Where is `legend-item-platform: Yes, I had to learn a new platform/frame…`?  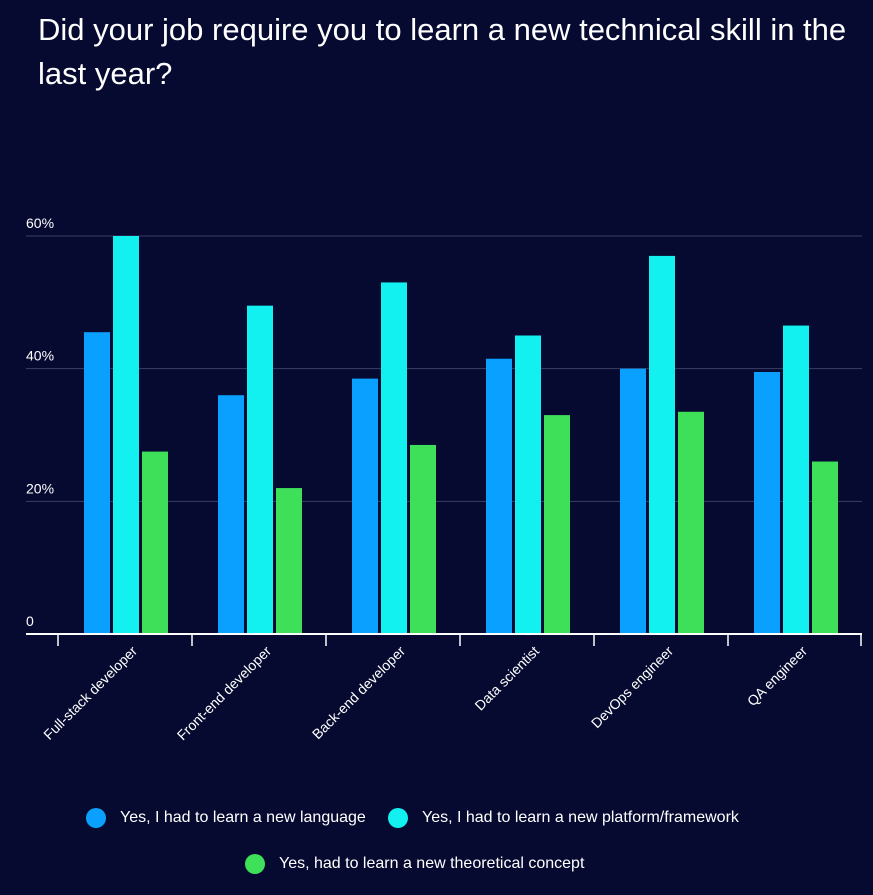
legend-item-platform: Yes, I had to learn a new platform/frame… is located at coordinates (563, 818).